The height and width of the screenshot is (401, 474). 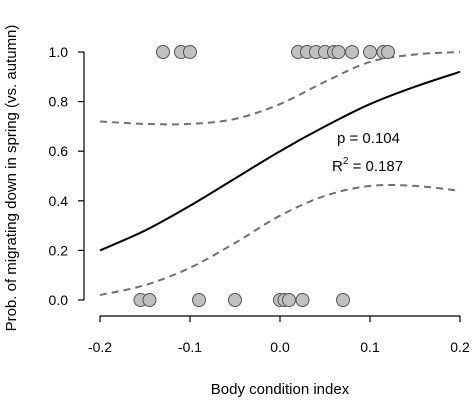 I want to click on r2-annotation: R2 = 0.187, so click(x=367, y=165).